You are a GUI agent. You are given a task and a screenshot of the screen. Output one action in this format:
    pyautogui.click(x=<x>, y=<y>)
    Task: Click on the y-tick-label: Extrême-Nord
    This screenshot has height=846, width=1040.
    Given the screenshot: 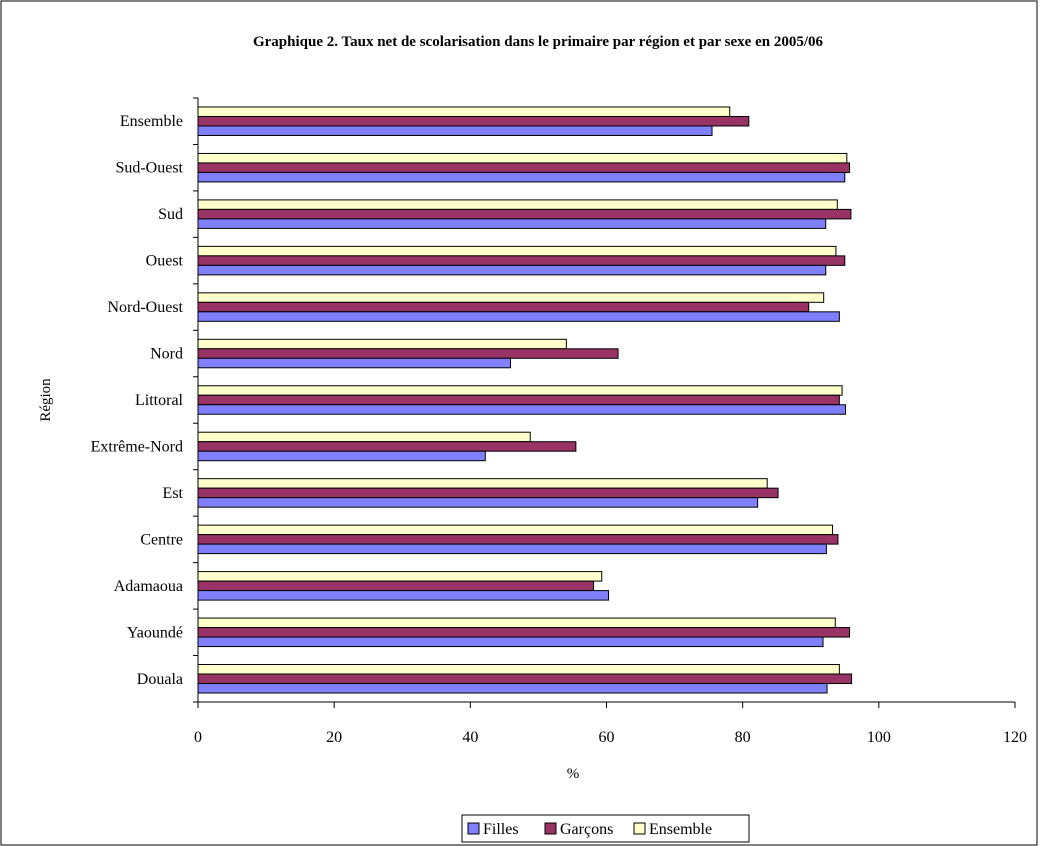 What is the action you would take?
    pyautogui.click(x=137, y=446)
    